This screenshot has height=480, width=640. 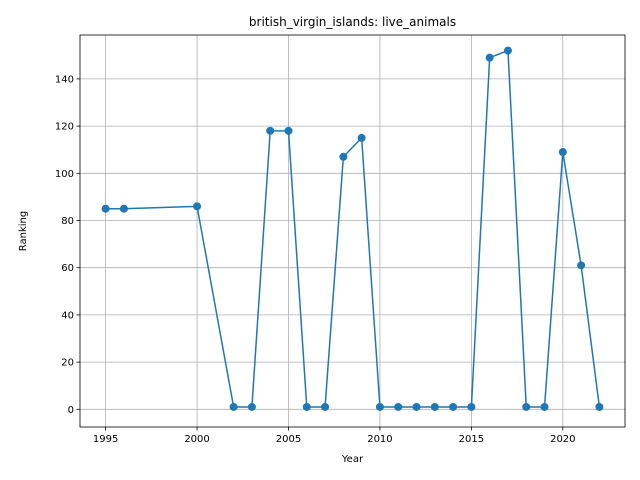 I want to click on x-tick-label: 2000, so click(x=196, y=439).